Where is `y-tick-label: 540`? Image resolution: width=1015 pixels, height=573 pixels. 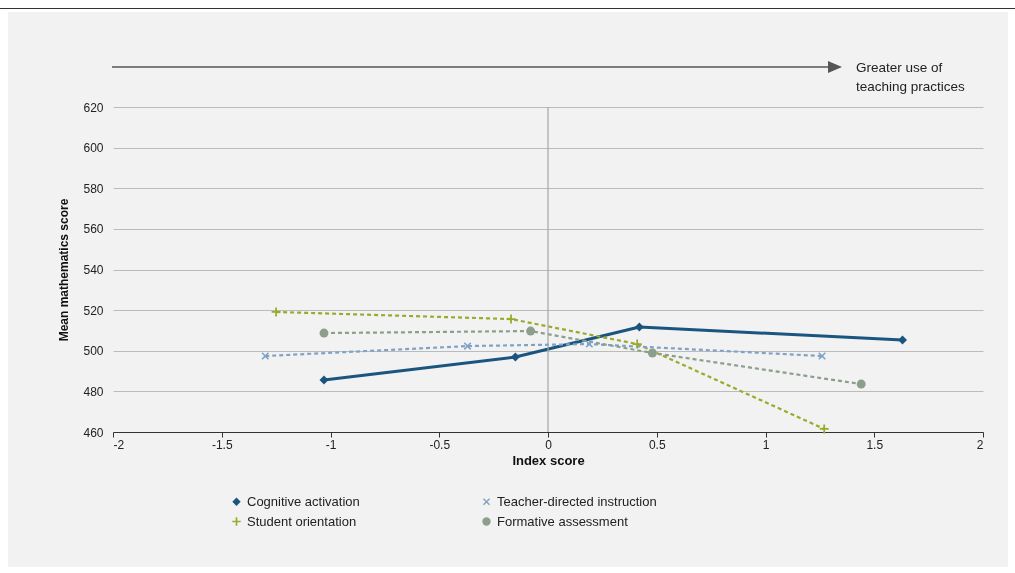 y-tick-label: 540 is located at coordinates (93, 270).